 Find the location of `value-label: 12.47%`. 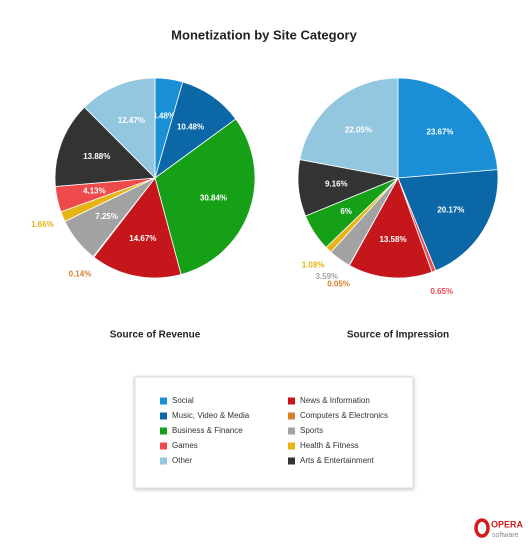

value-label: 12.47% is located at coordinates (131, 120).